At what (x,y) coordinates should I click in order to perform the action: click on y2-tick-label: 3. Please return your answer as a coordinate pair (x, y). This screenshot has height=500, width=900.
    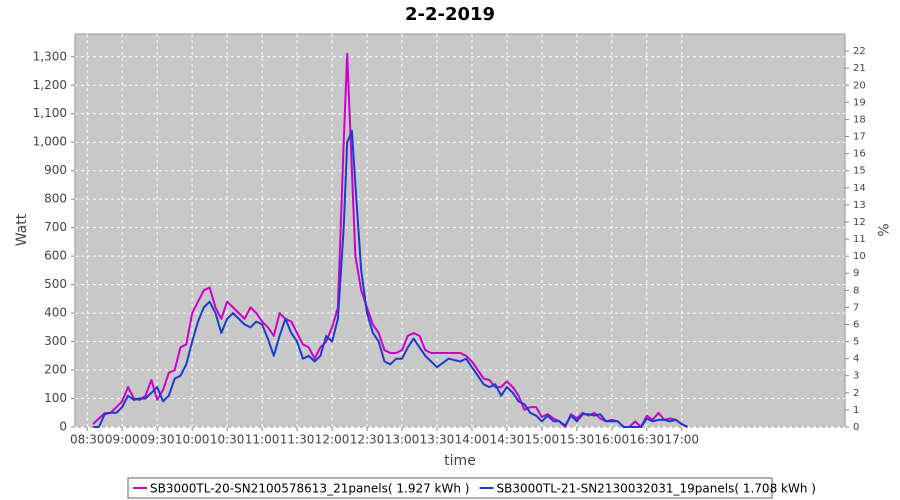
    Looking at the image, I should click on (856, 376).